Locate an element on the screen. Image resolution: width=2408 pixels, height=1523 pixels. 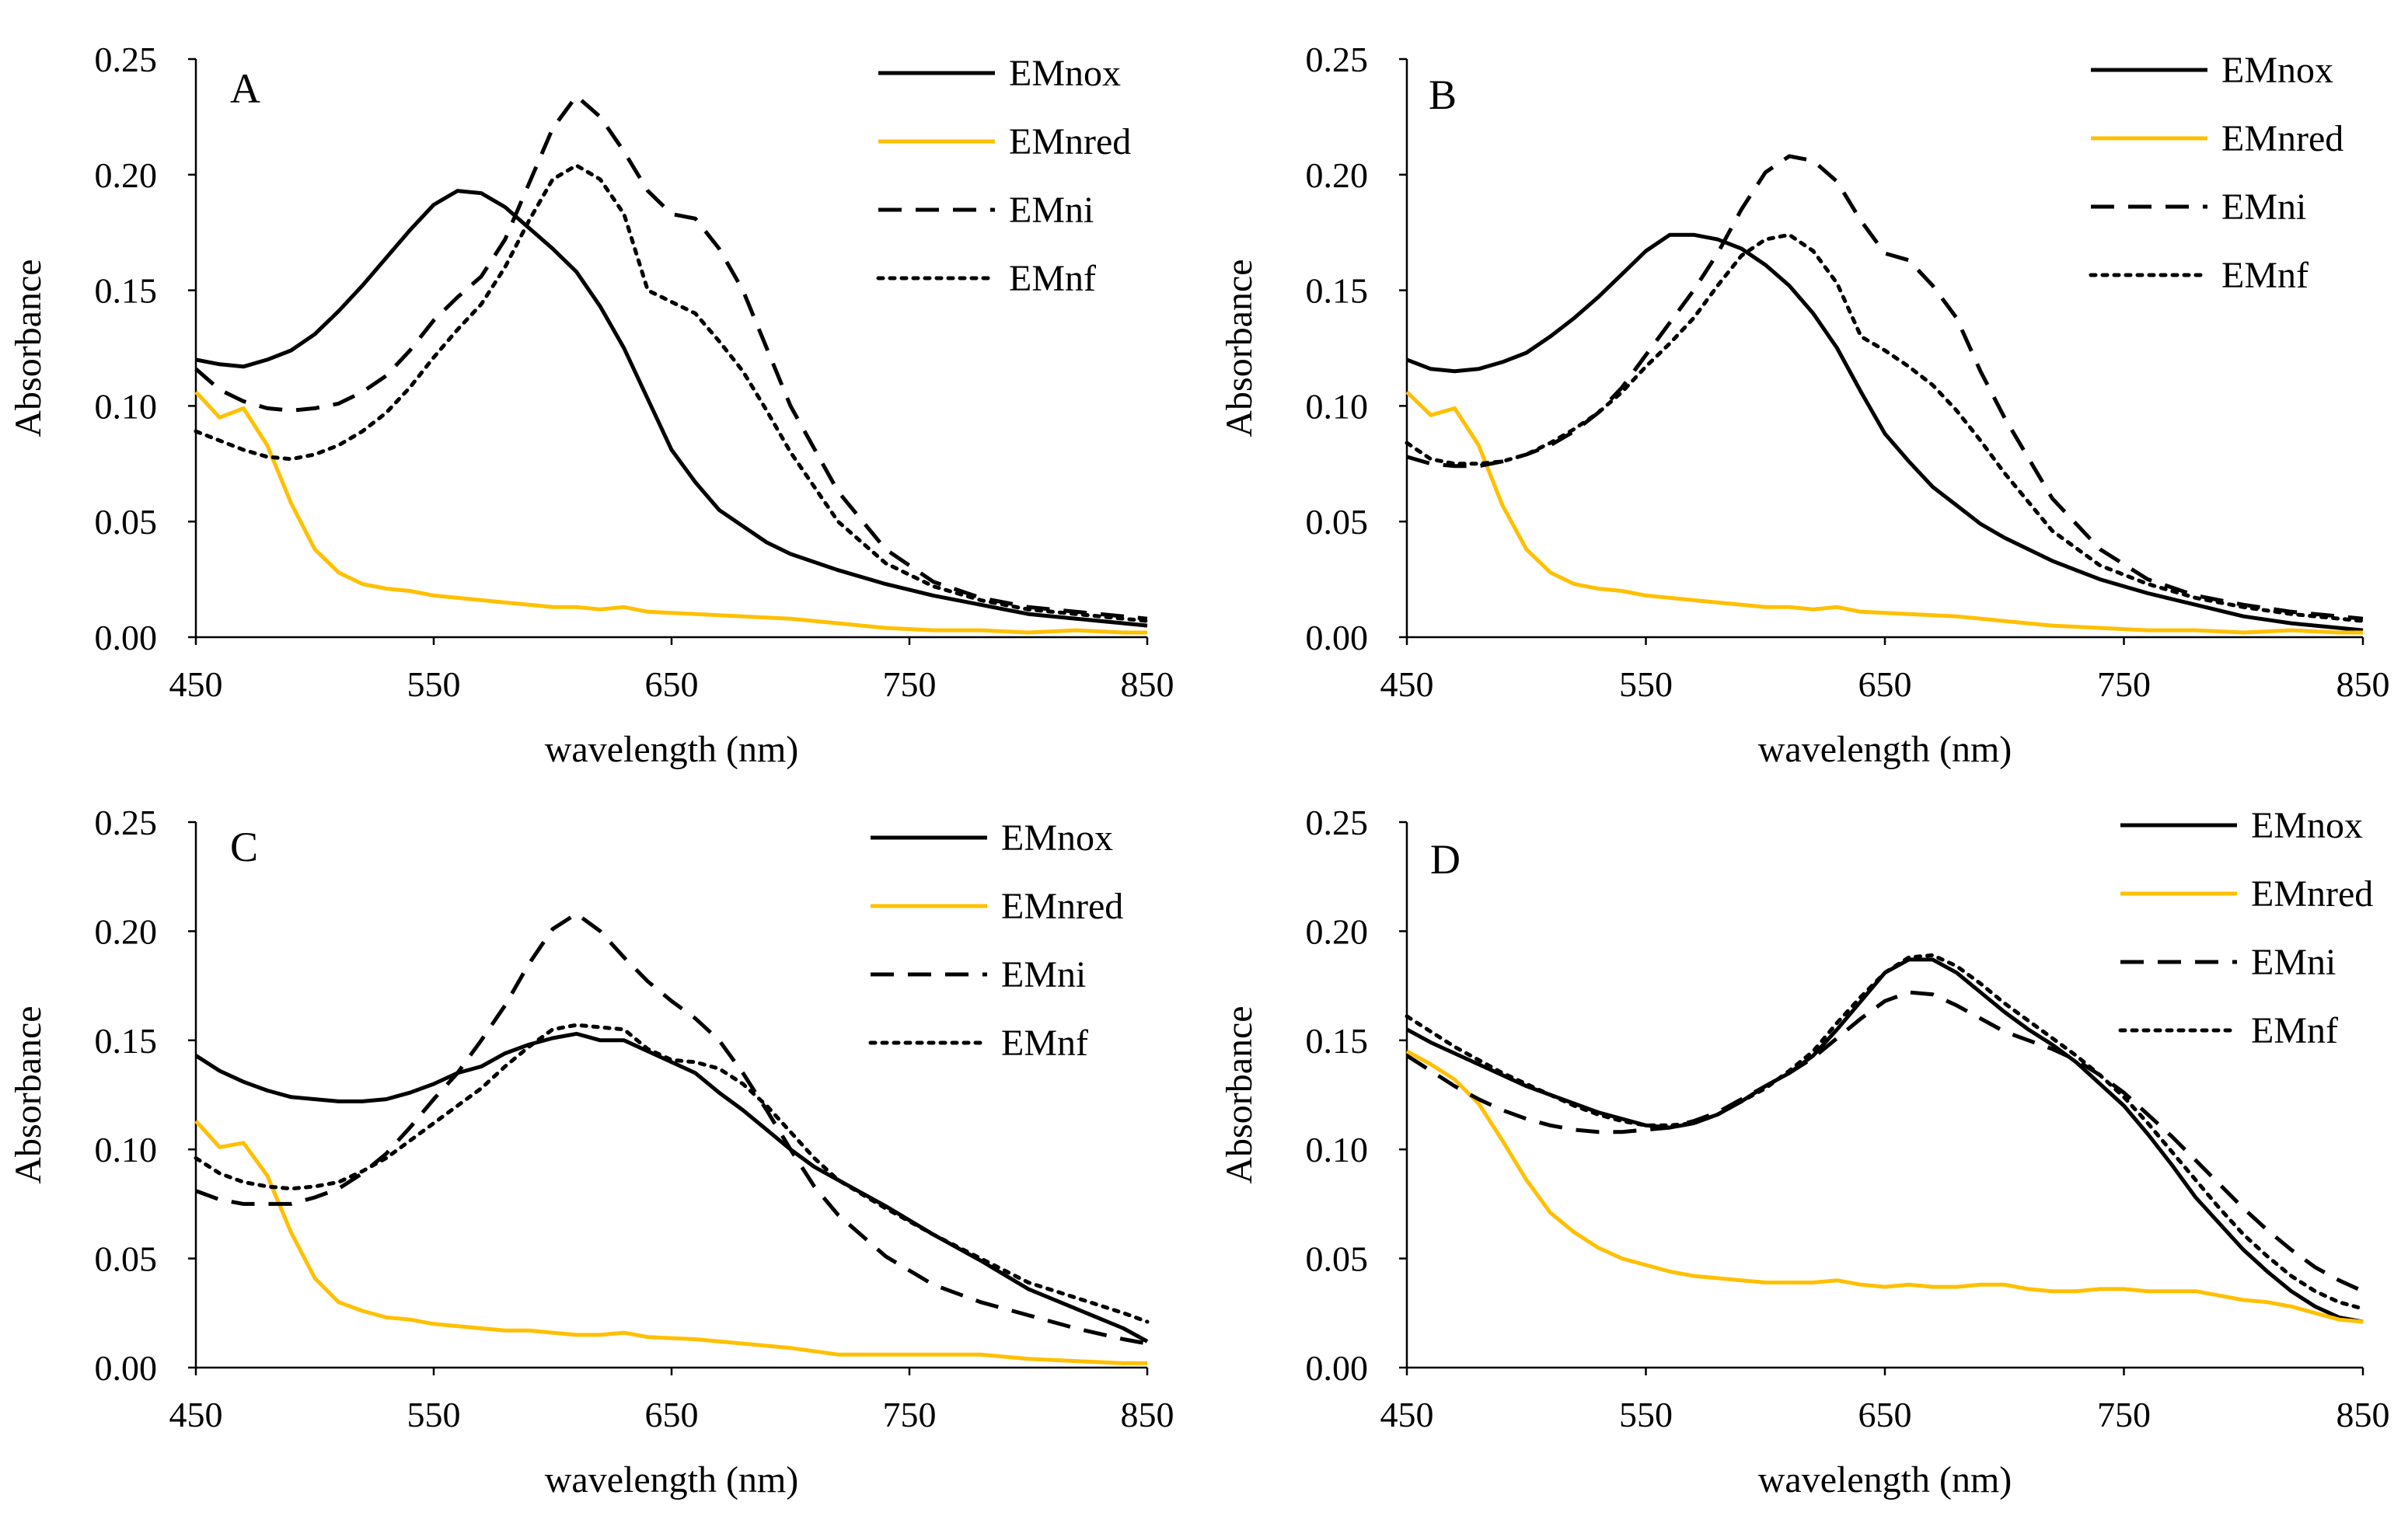
panel-label: A is located at coordinates (245, 89).